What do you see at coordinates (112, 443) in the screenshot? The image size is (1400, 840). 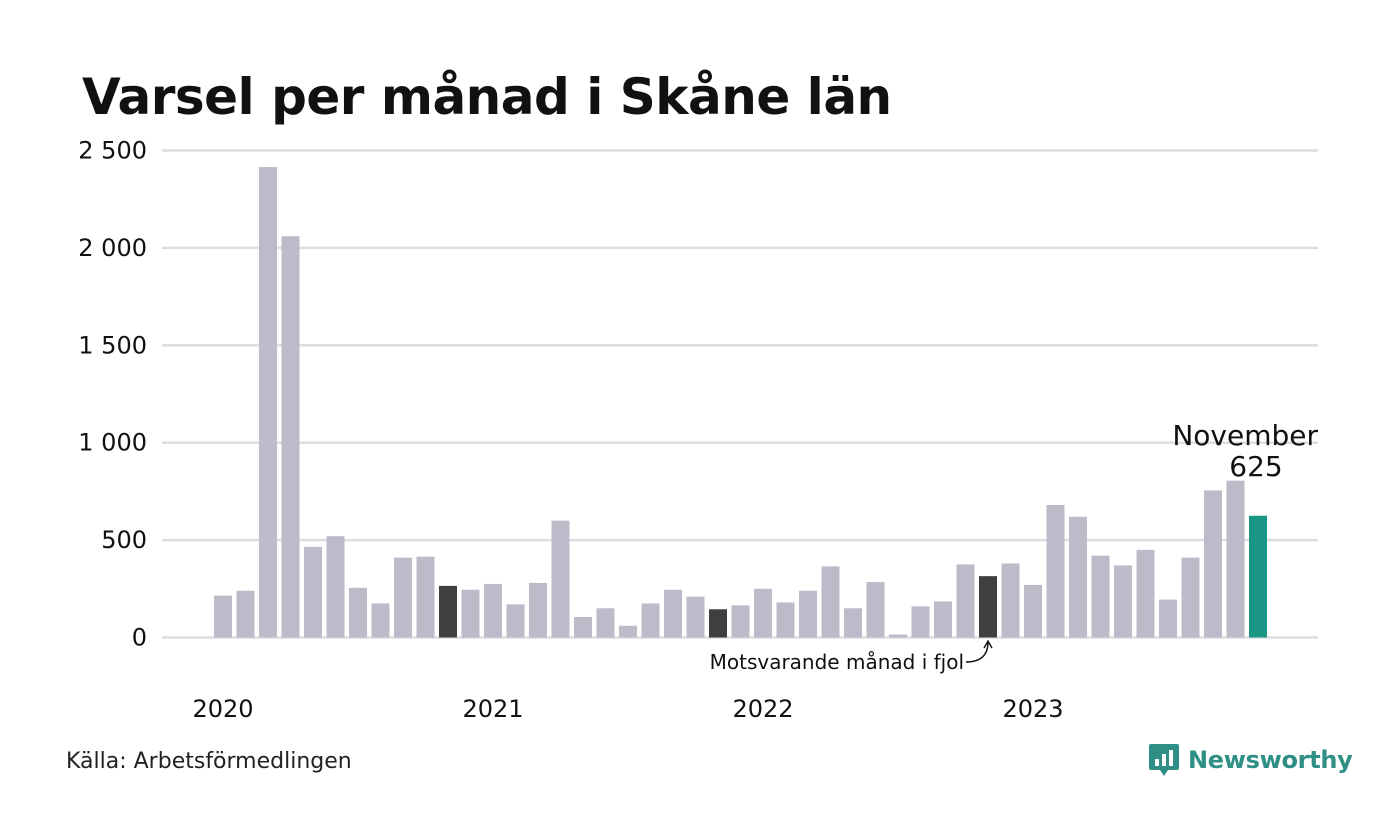 I see `y-tick-label: 1 000` at bounding box center [112, 443].